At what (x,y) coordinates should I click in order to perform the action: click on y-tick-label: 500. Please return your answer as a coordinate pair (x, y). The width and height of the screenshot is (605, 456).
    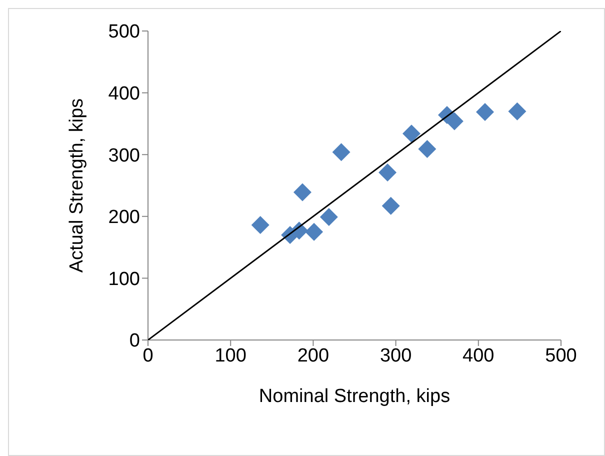
    Looking at the image, I should click on (124, 32).